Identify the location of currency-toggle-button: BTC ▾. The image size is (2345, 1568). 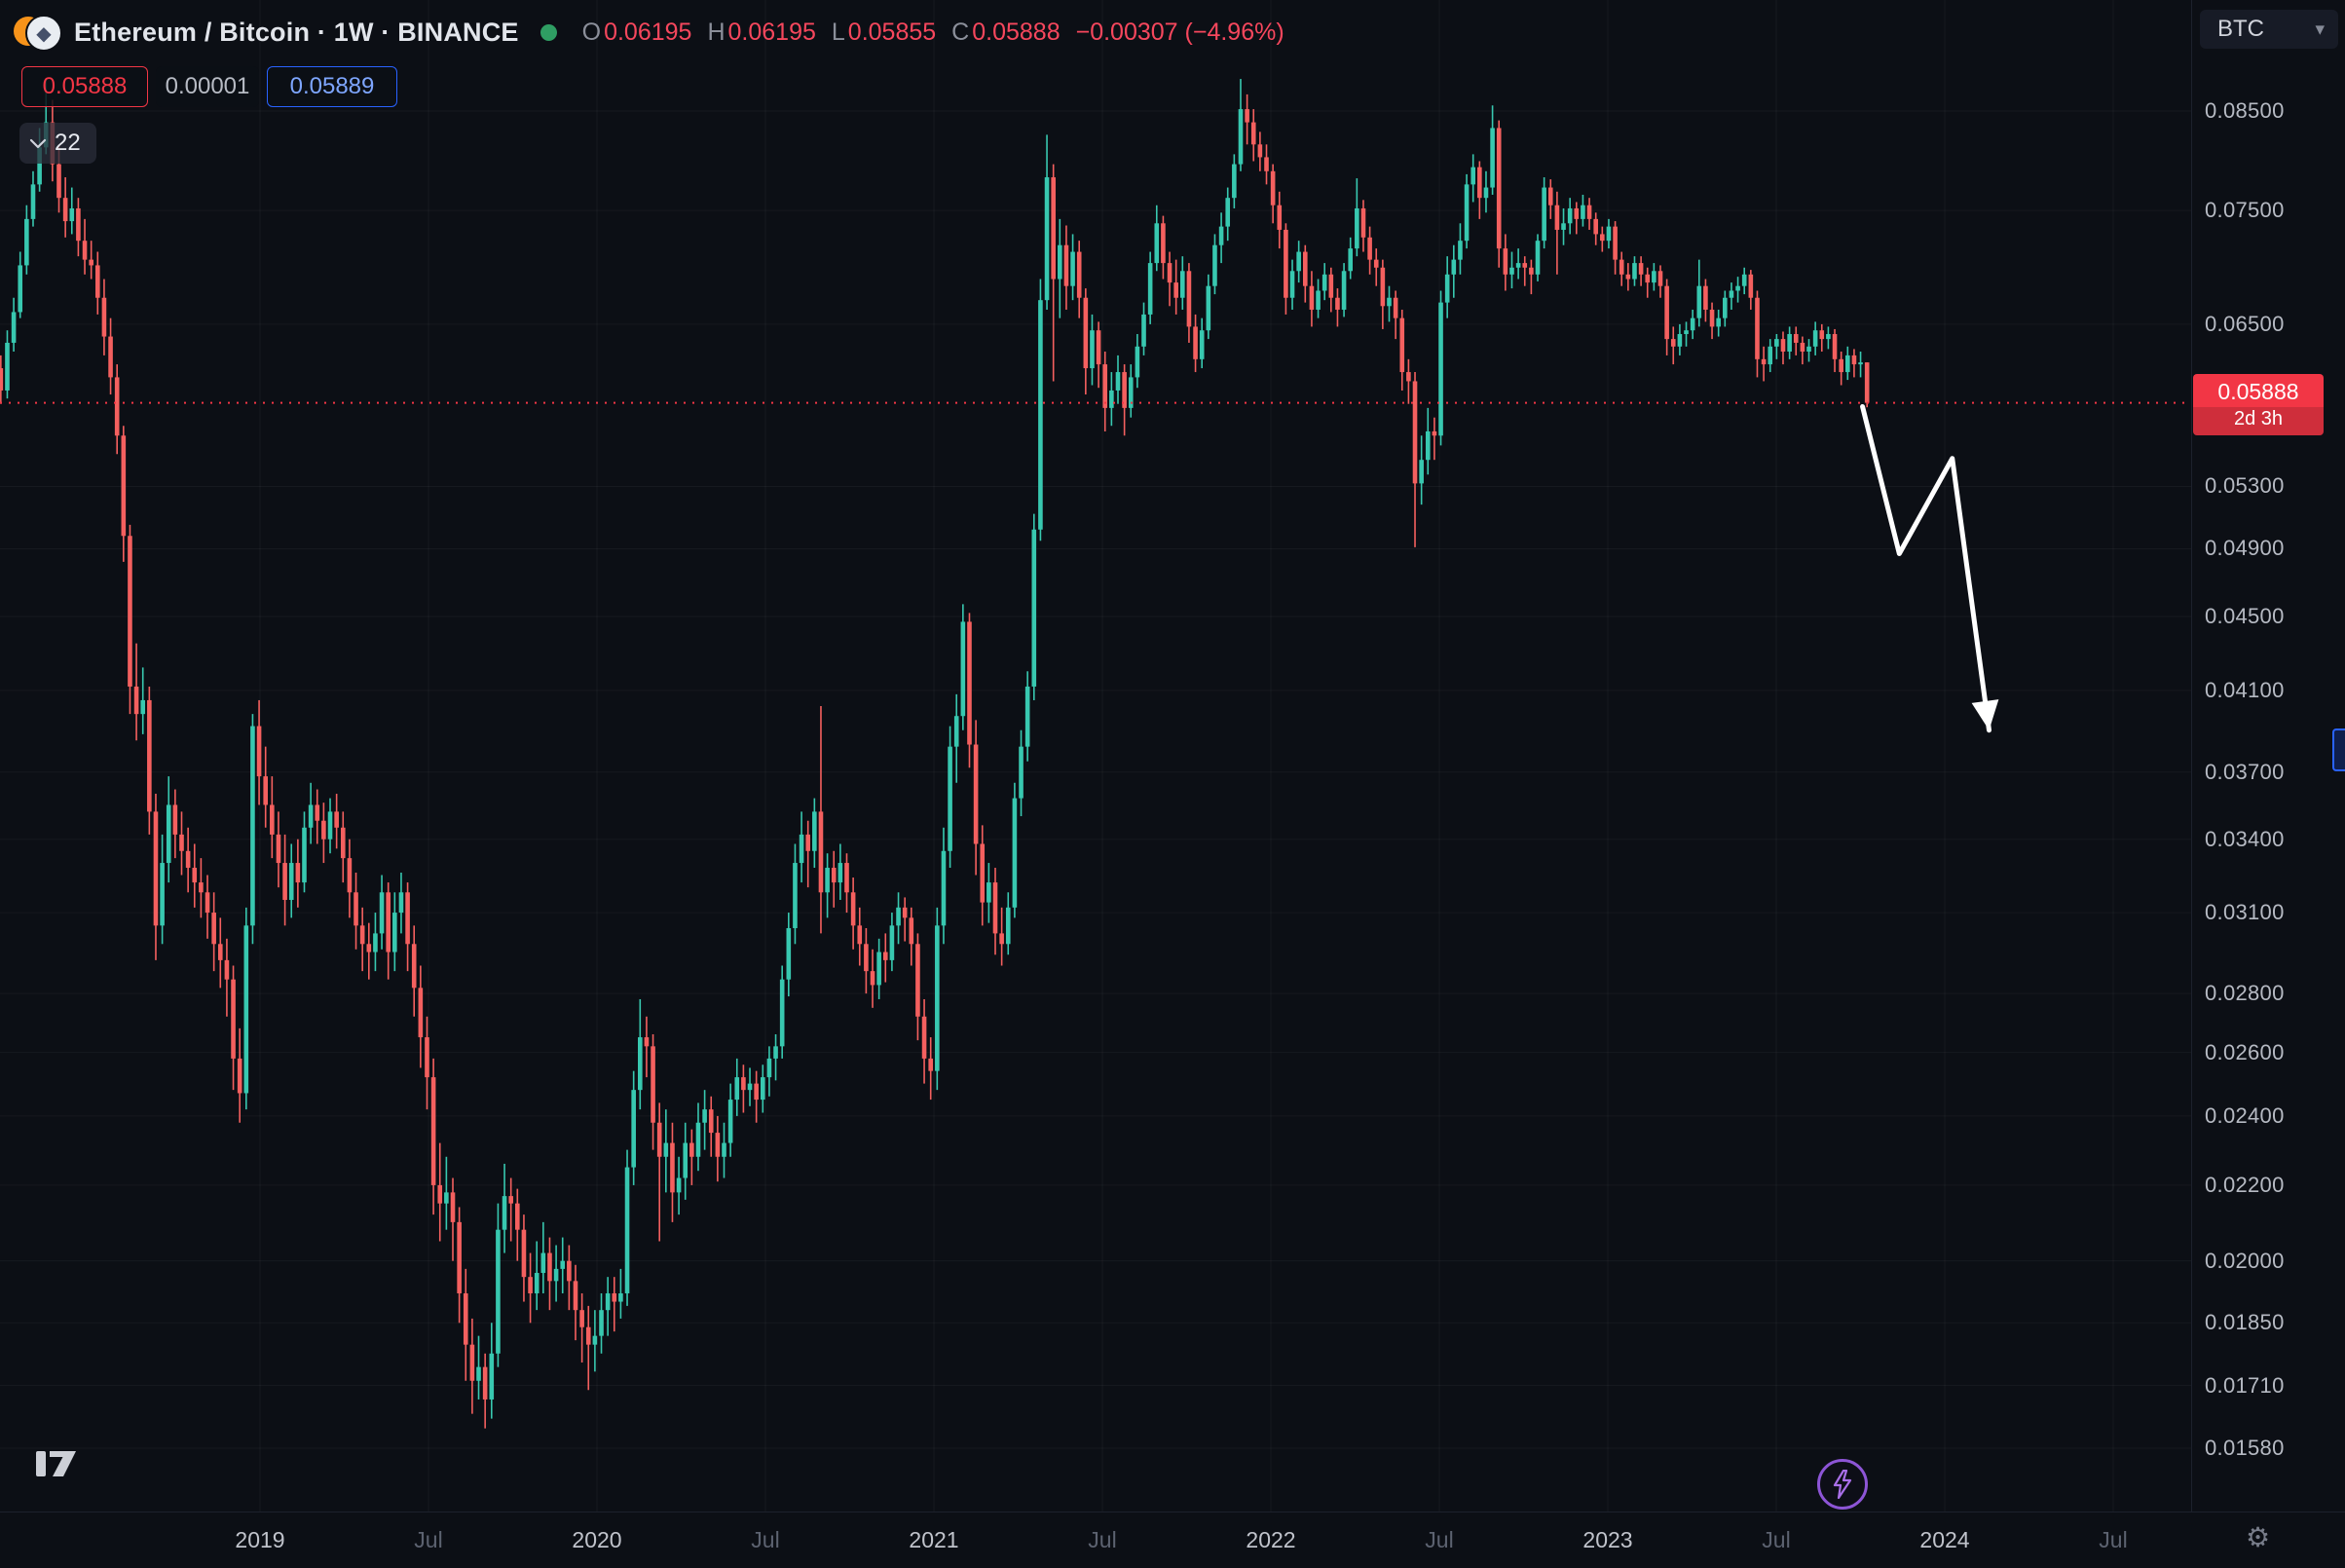
(2269, 29).